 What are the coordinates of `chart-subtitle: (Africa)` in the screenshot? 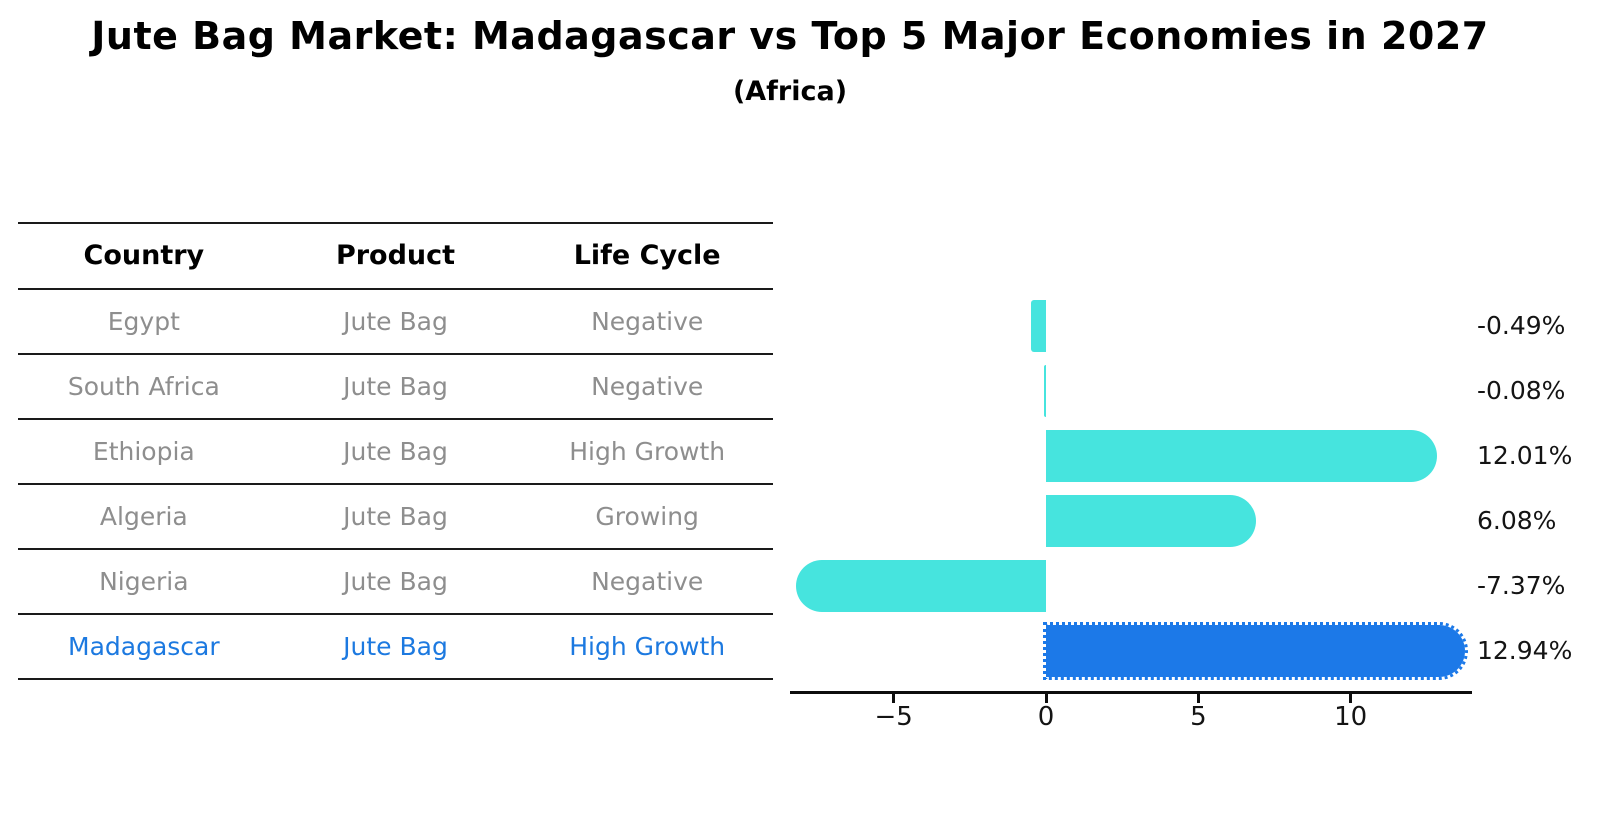 It's located at (790, 91).